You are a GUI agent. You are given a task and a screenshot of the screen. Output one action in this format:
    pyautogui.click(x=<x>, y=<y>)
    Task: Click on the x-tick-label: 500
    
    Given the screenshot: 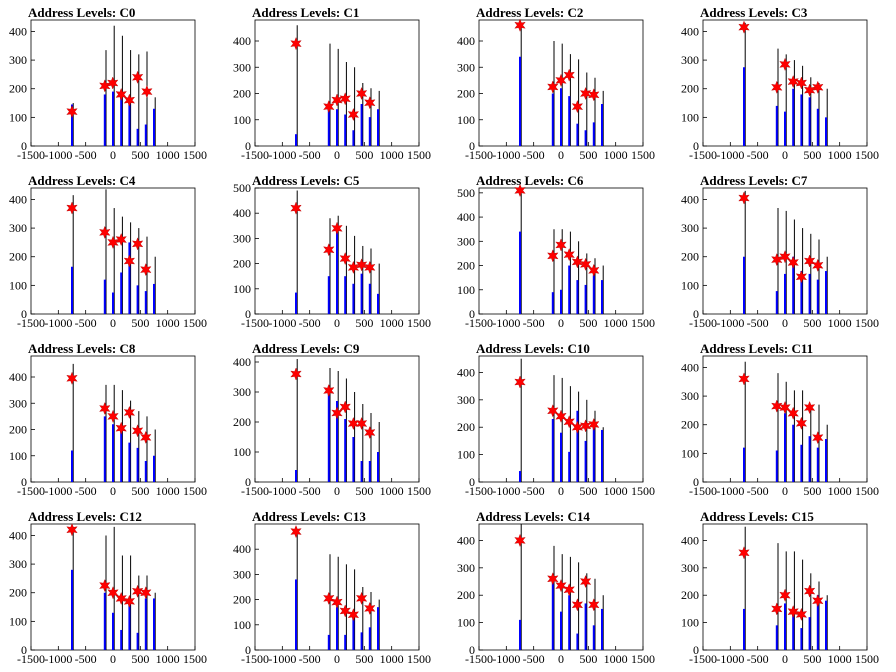 What is the action you would take?
    pyautogui.click(x=588, y=491)
    